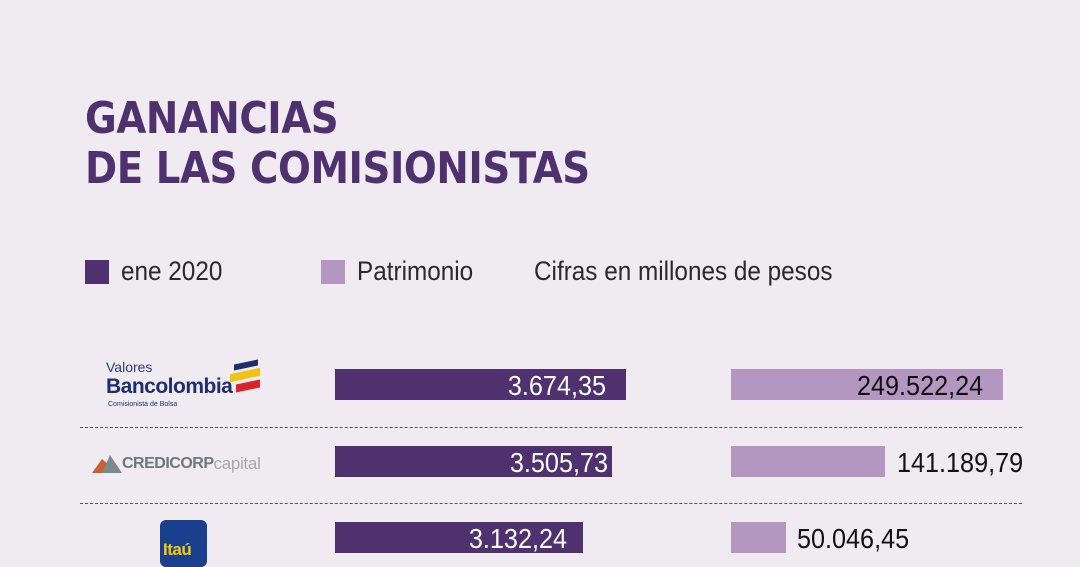 Image resolution: width=1080 pixels, height=567 pixels. Describe the element at coordinates (919, 385) in the screenshot. I see `bar-value: 249.522,24` at that location.